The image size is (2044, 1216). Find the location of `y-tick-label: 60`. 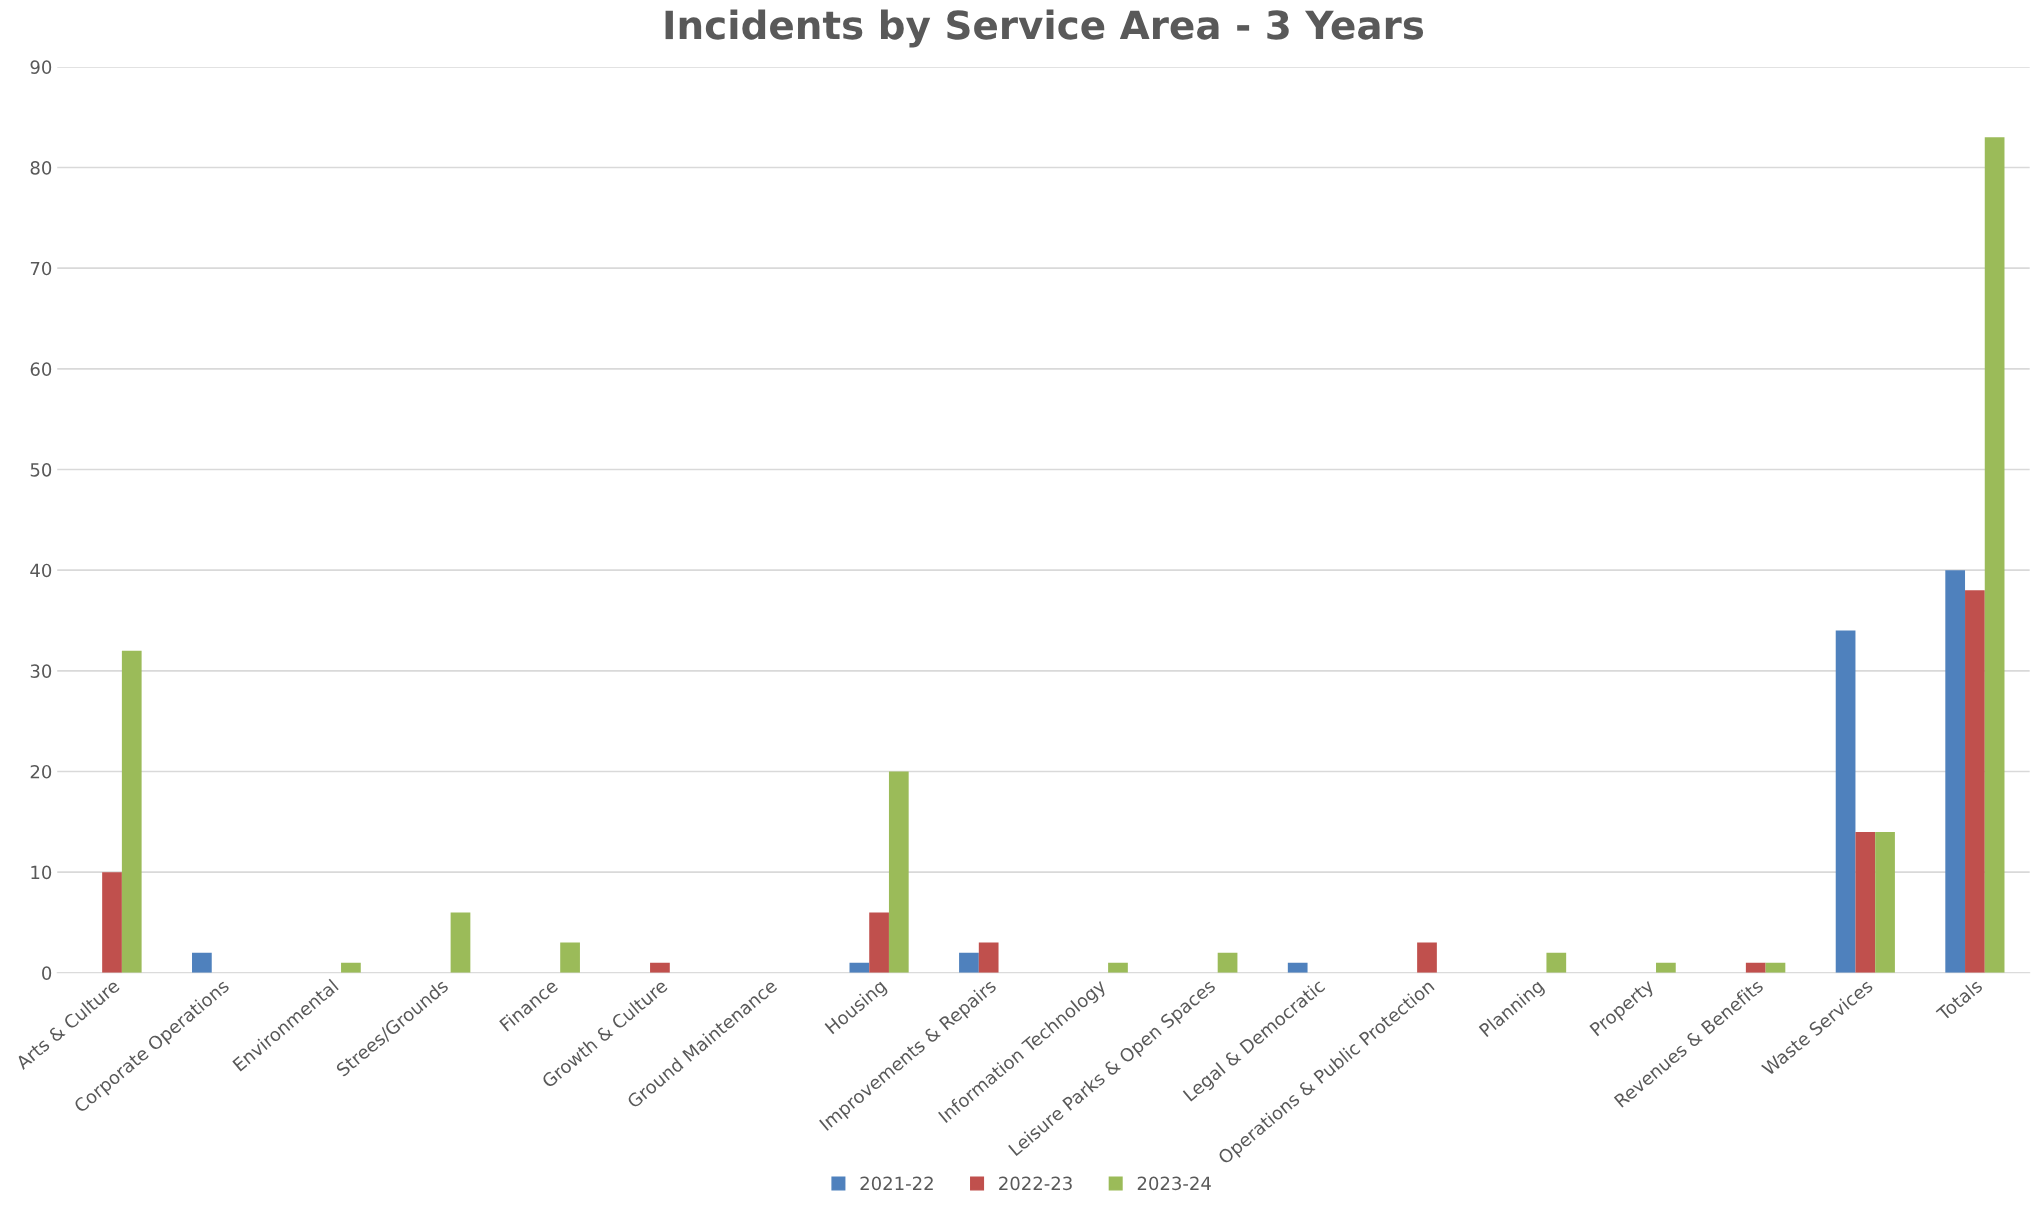

y-tick-label: 60 is located at coordinates (41, 369).